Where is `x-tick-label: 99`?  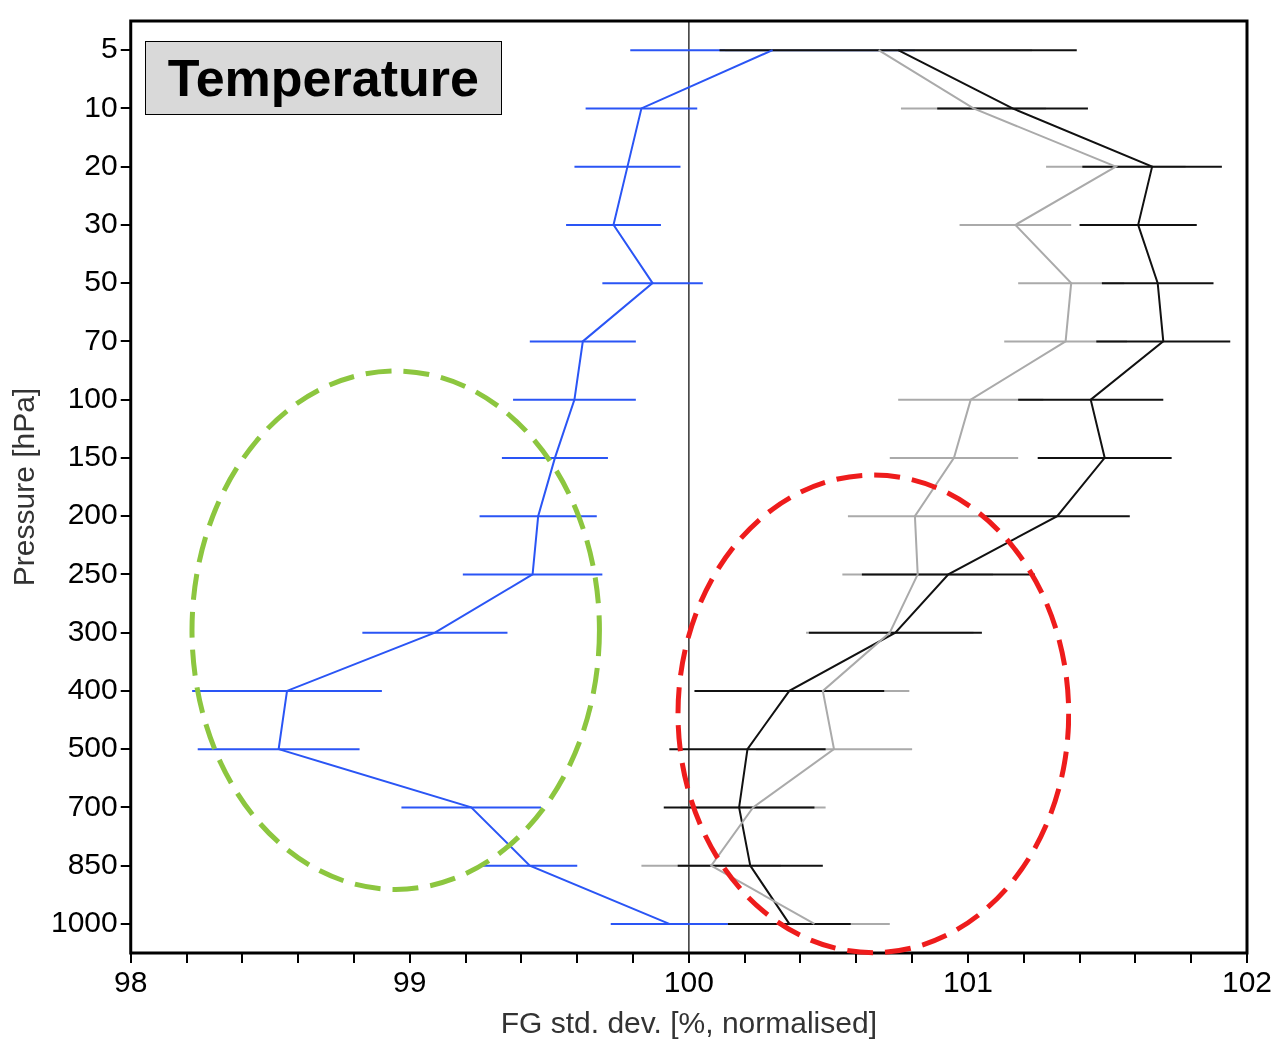 x-tick-label: 99 is located at coordinates (410, 982).